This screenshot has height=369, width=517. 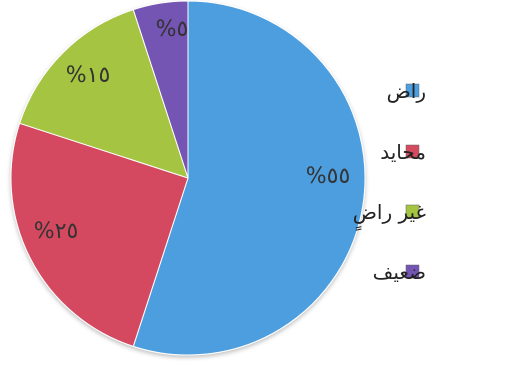 I want to click on legend-item: ضعيف, so click(x=399, y=272).